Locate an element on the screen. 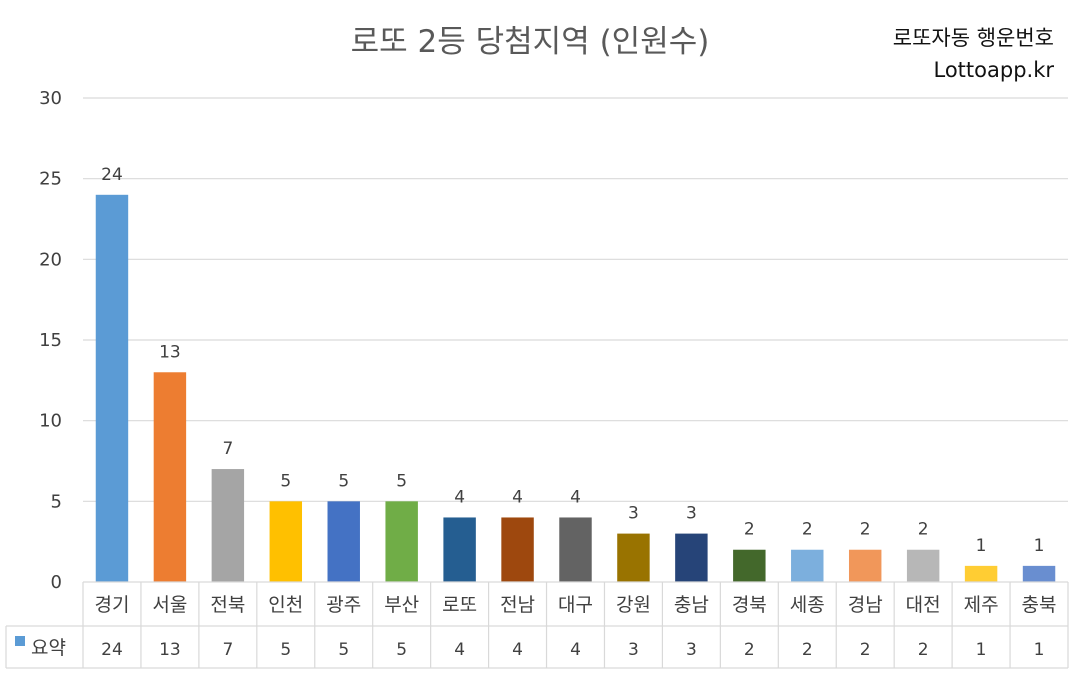  category-label: 강원 is located at coordinates (633, 605).